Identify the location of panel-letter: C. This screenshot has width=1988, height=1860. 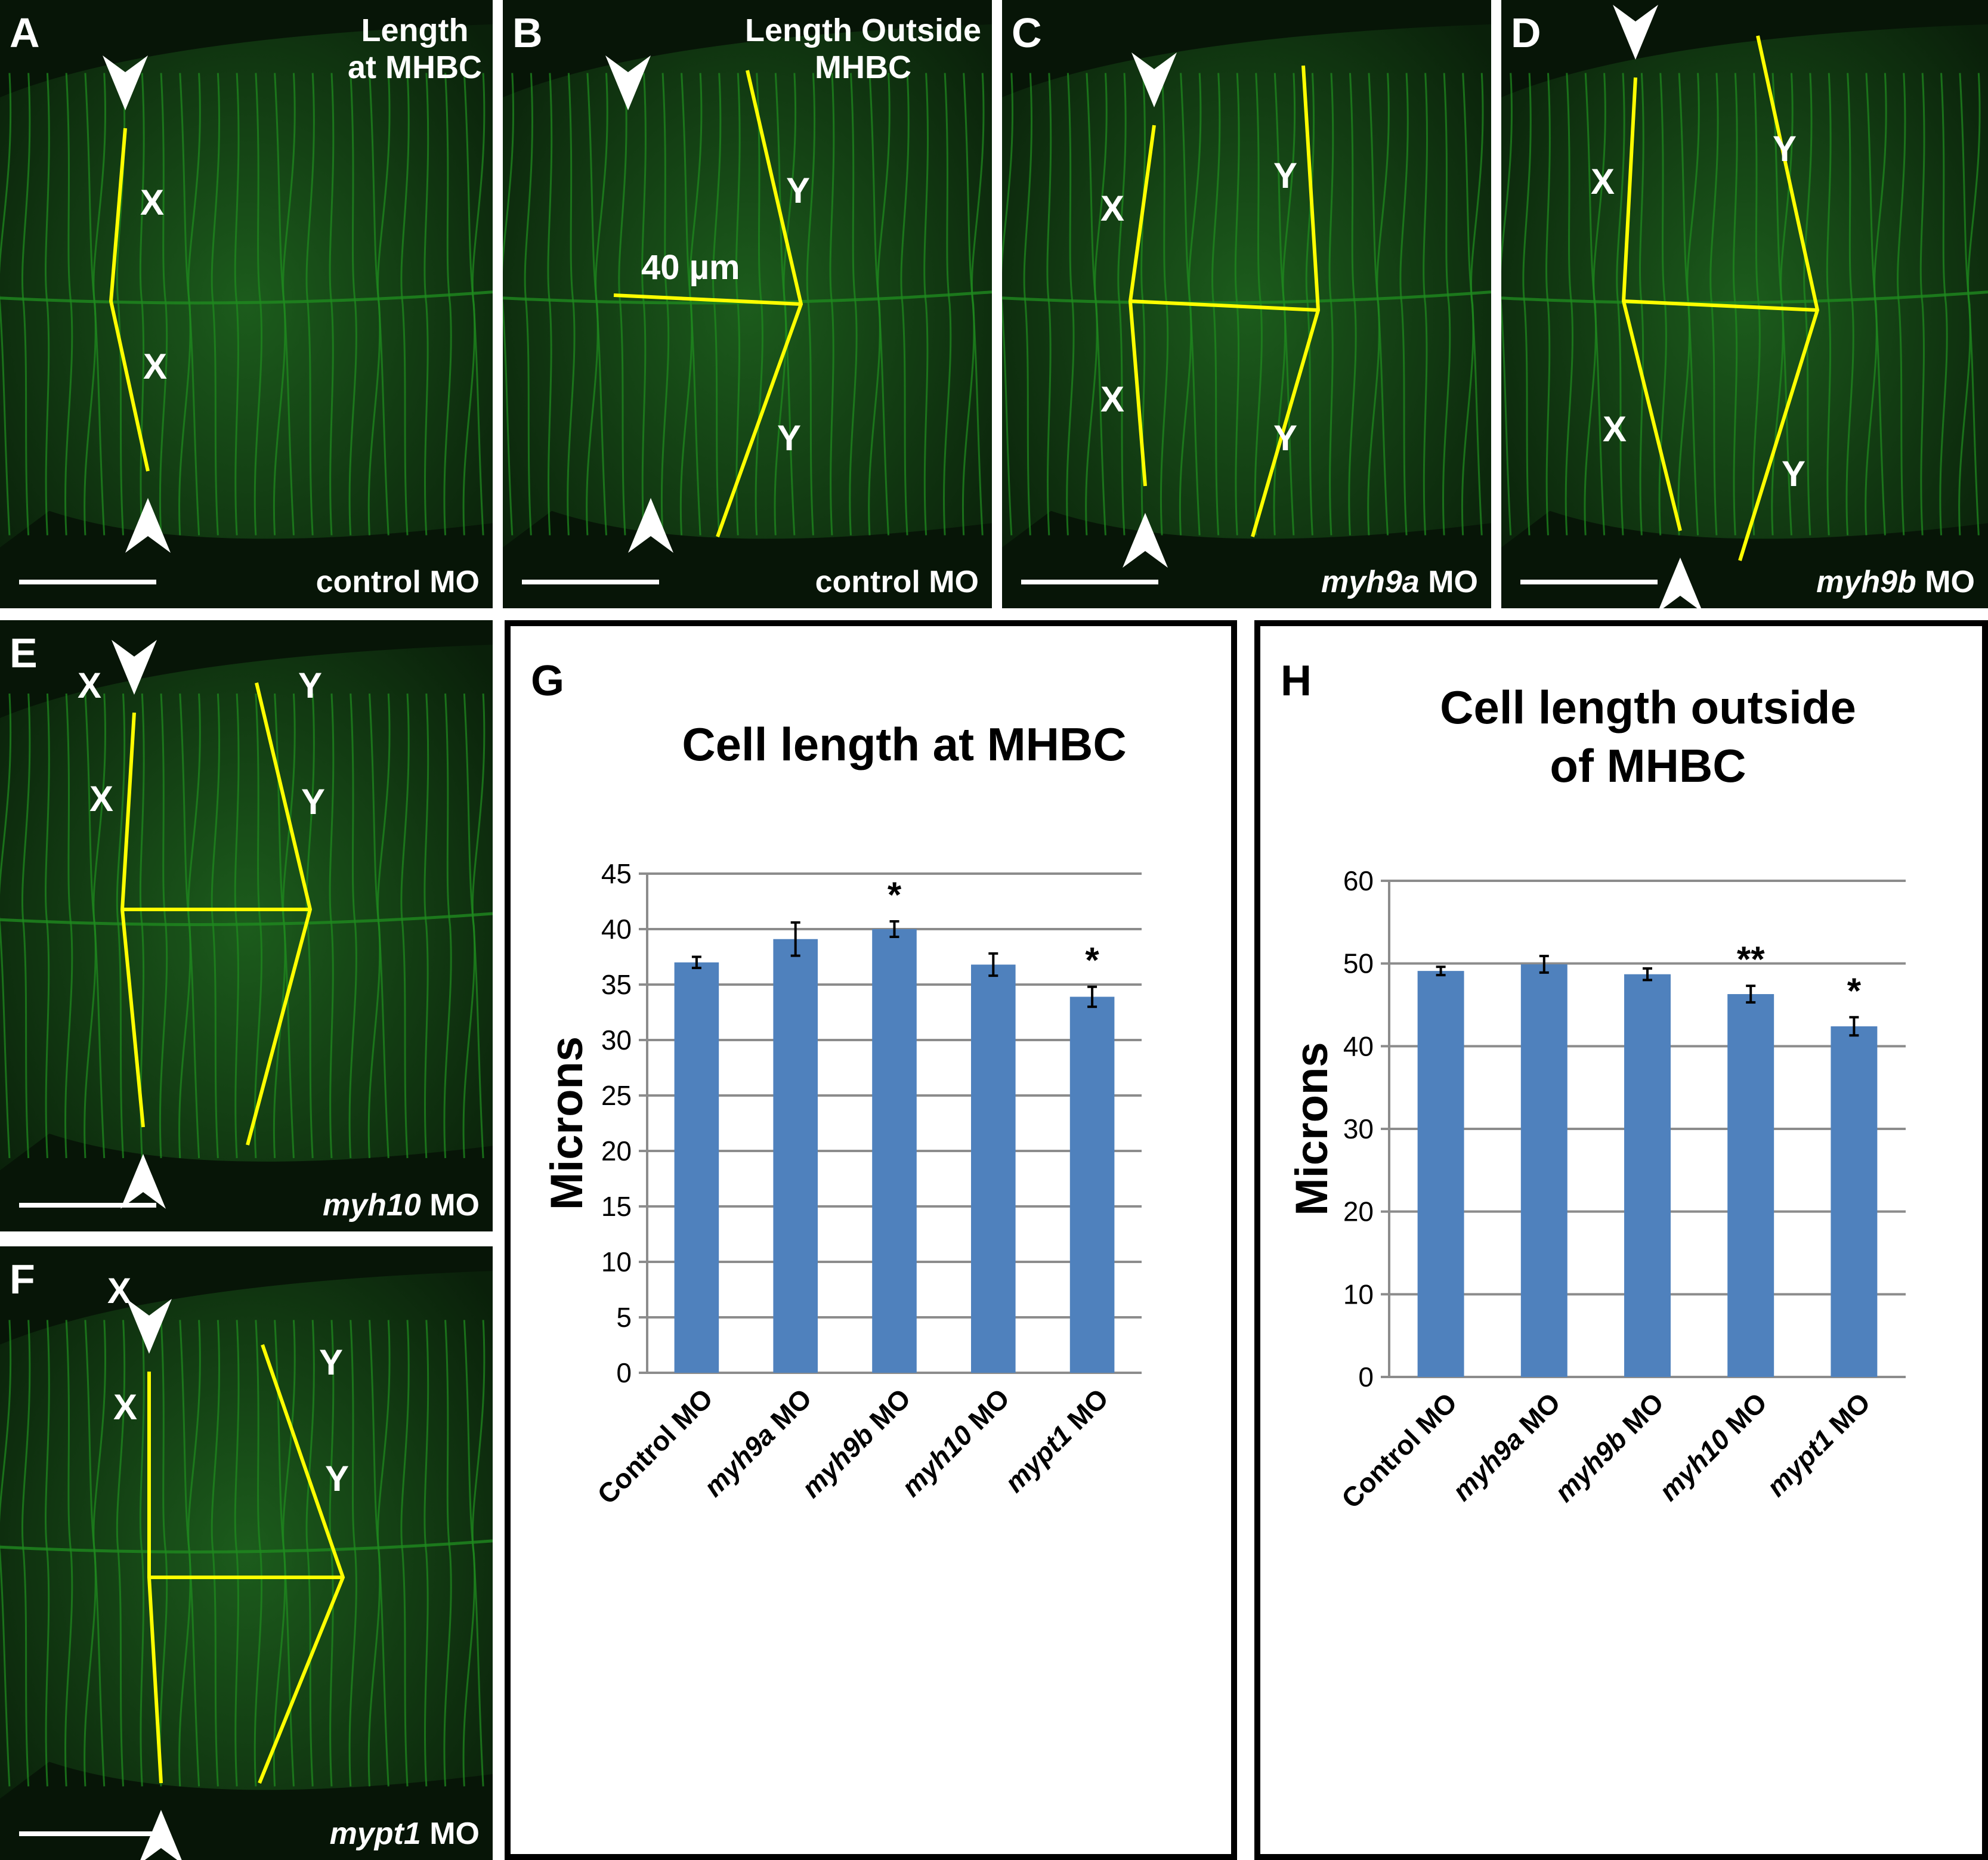
(1027, 33).